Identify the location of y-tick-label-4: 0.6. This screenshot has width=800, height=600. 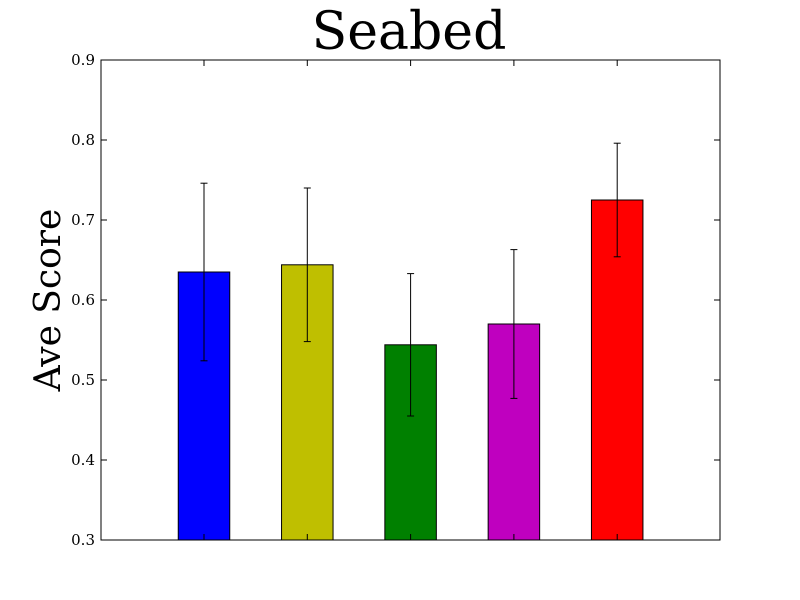
(83, 300).